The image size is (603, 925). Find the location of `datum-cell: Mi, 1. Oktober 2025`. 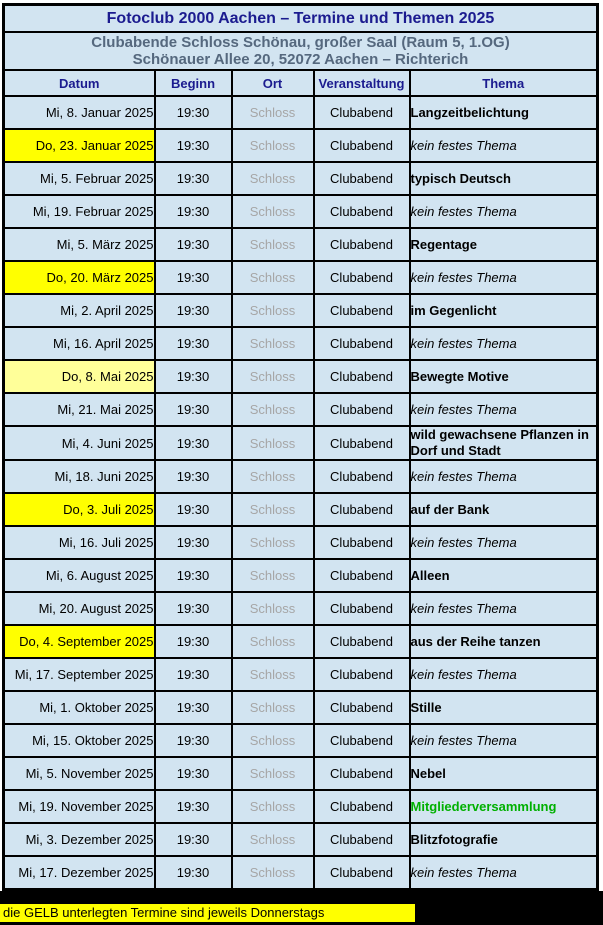

datum-cell: Mi, 1. Oktober 2025 is located at coordinates (79, 707).